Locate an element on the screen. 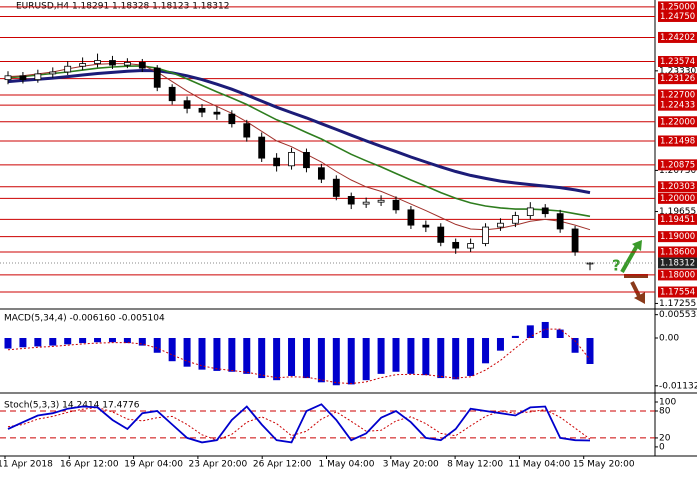 The width and height of the screenshot is (697, 500). level-label: 1.22433 is located at coordinates (677, 106).